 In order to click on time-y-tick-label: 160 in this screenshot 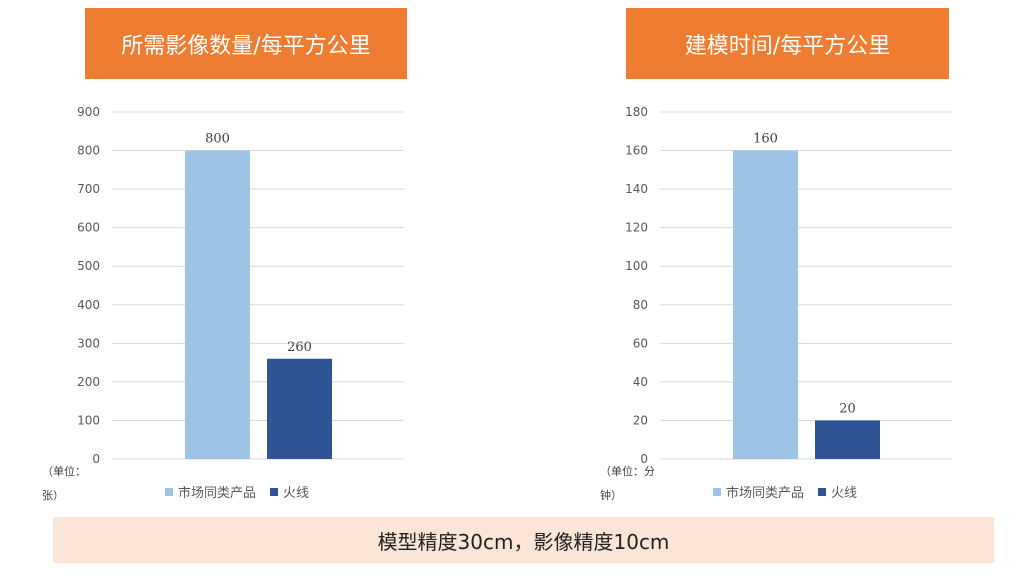, I will do `click(636, 151)`.